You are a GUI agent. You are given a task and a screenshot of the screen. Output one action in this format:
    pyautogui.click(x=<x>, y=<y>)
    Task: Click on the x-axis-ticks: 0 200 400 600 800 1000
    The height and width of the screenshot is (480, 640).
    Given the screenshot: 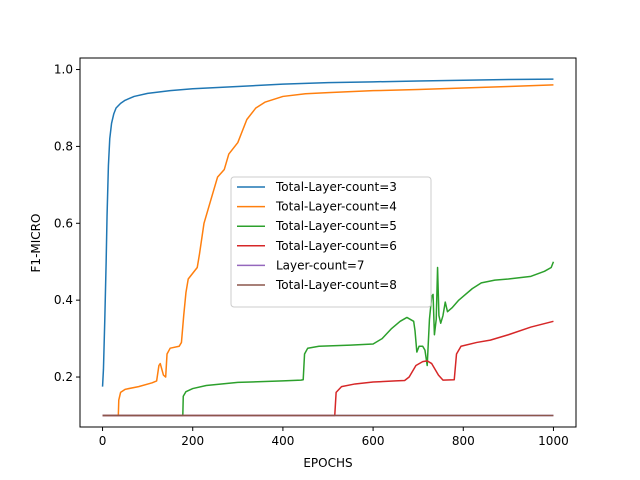 What is the action you would take?
    pyautogui.click(x=334, y=437)
    